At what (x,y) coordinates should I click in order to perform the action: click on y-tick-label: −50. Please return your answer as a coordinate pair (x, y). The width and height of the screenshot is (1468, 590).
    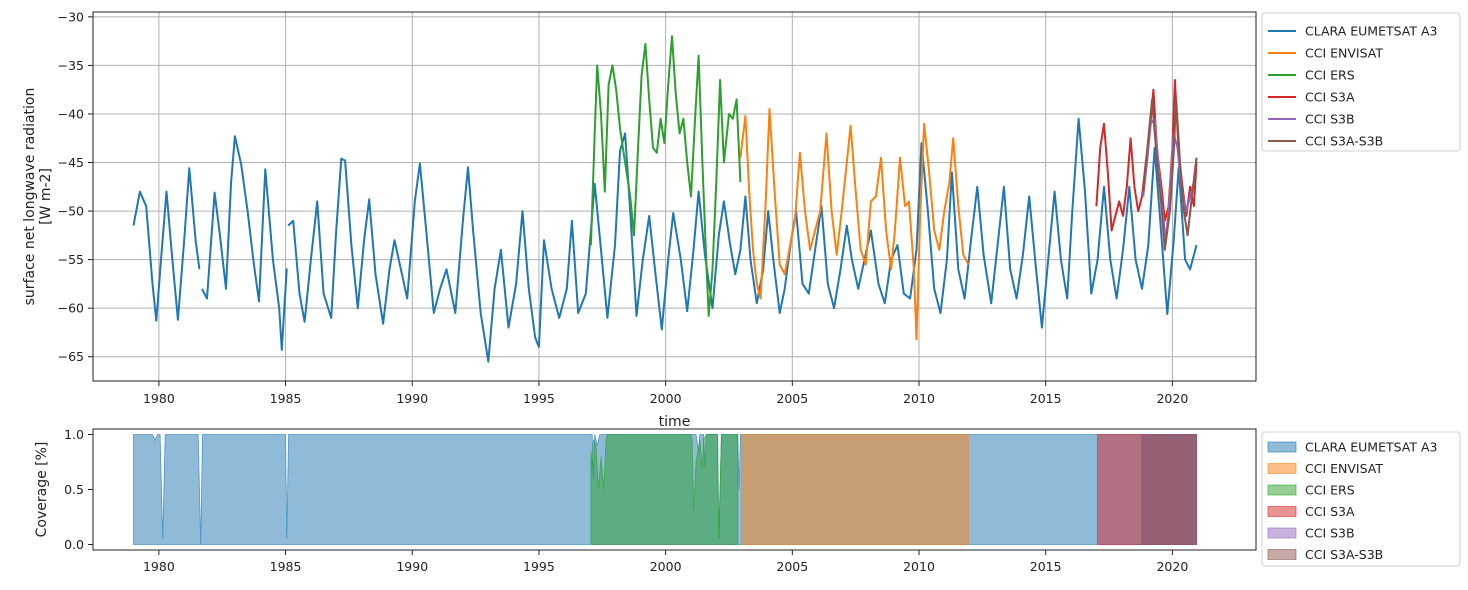
    Looking at the image, I should click on (71, 211).